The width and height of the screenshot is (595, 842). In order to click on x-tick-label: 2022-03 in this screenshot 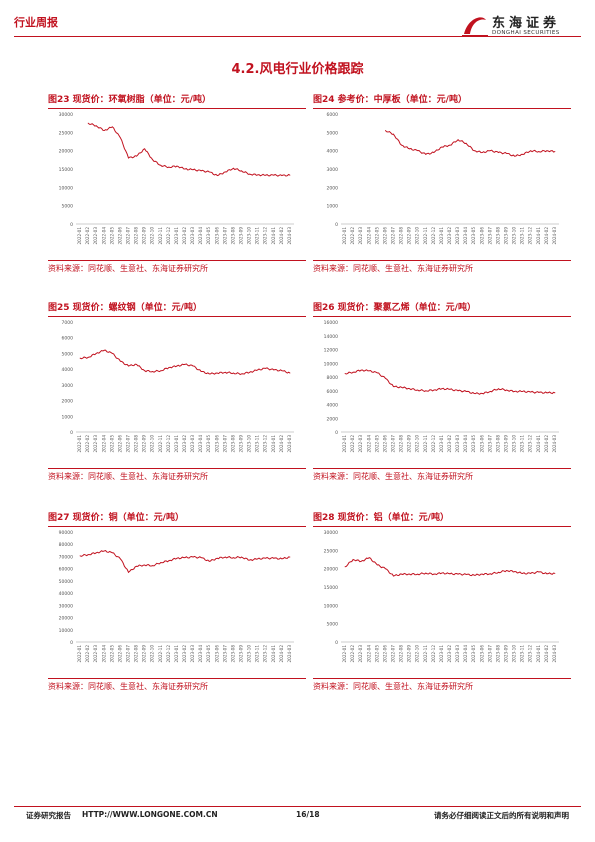, I will do `click(95, 654)`.